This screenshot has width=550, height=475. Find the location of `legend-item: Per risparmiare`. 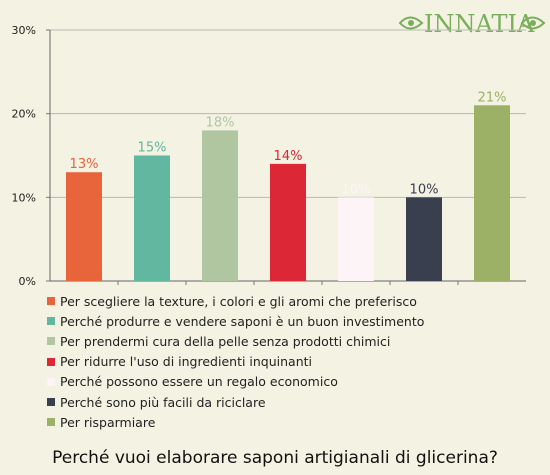

legend-item: Per risparmiare is located at coordinates (287, 422).